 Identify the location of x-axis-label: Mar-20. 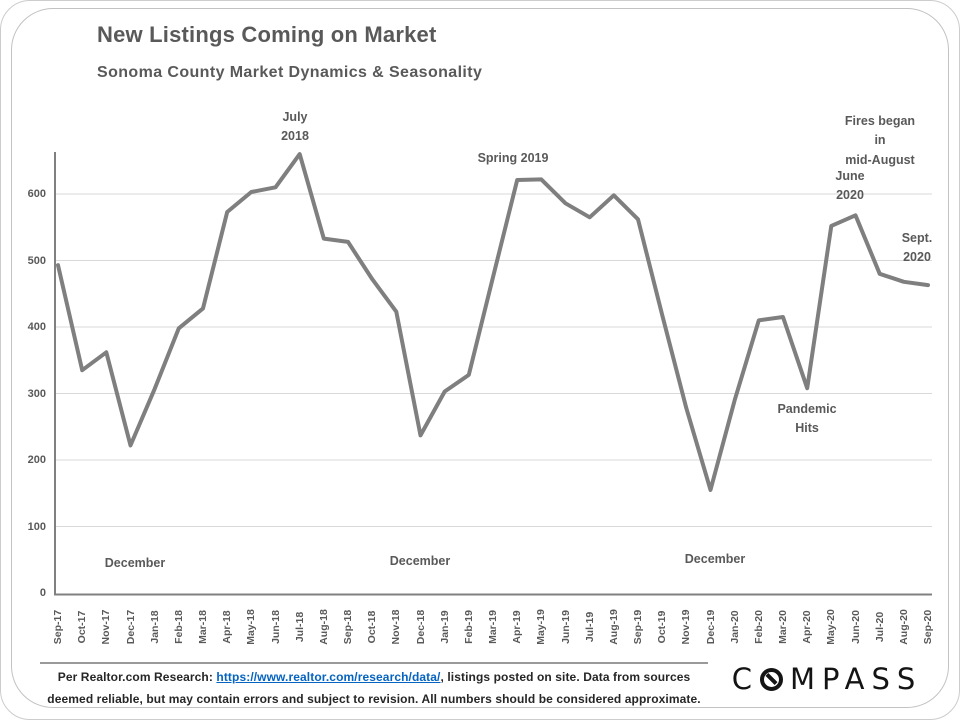
(783, 627).